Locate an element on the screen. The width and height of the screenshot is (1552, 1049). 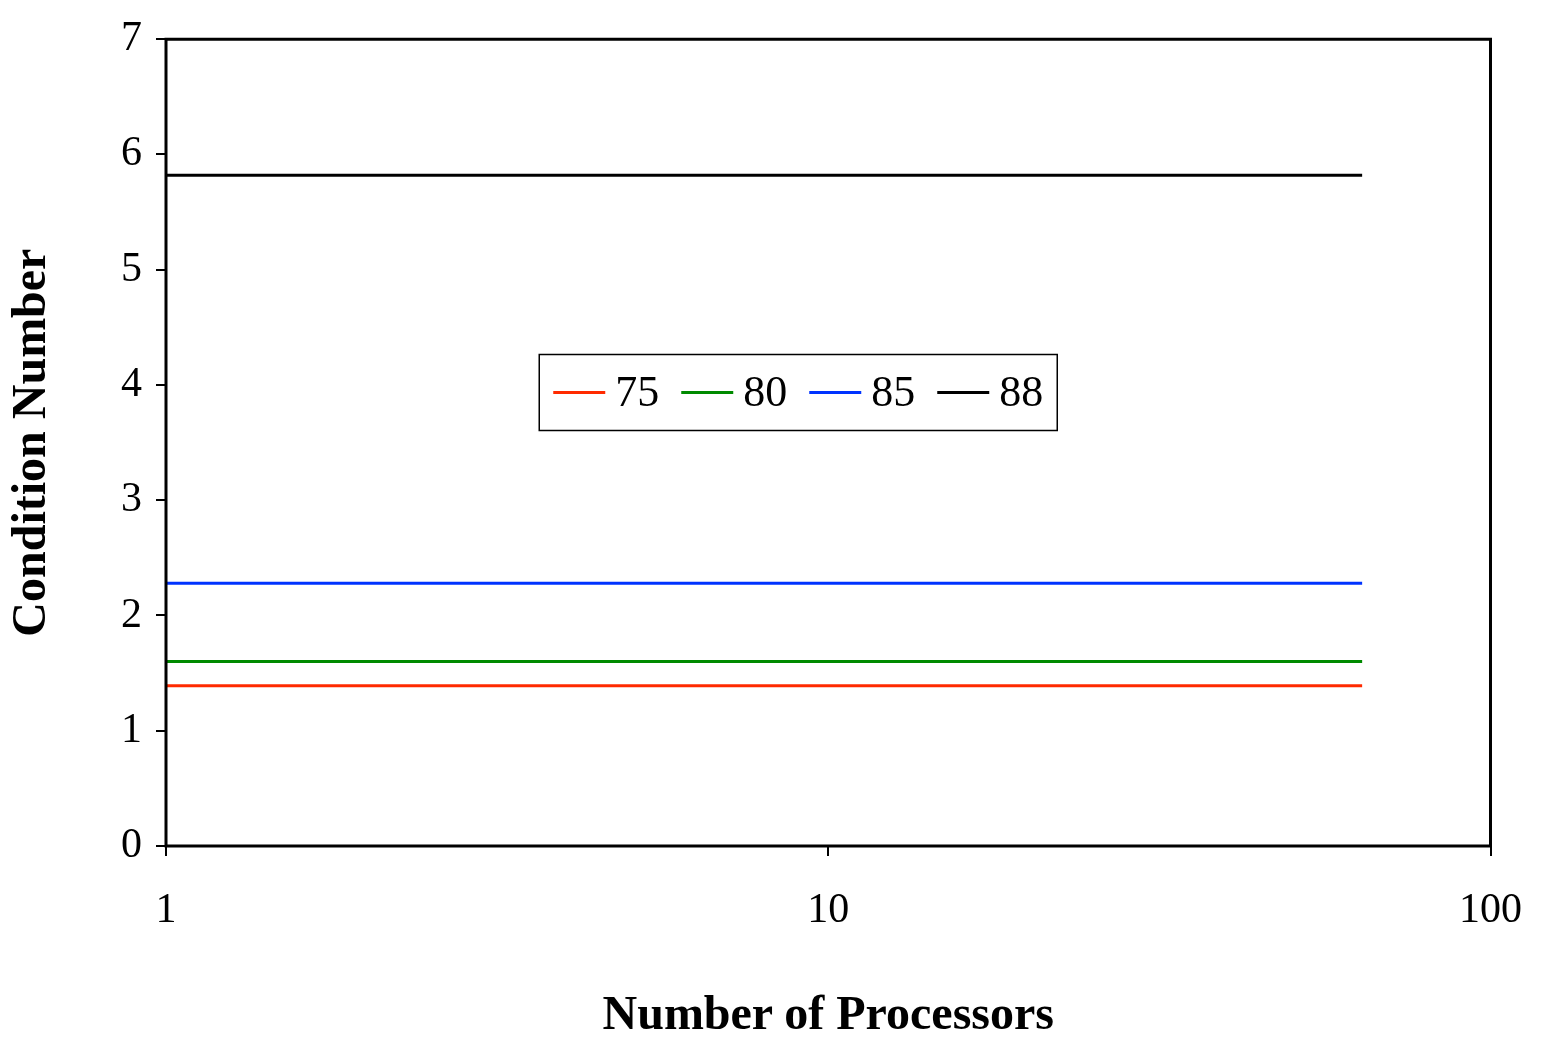
y-tick-label: 2 is located at coordinates (131, 612).